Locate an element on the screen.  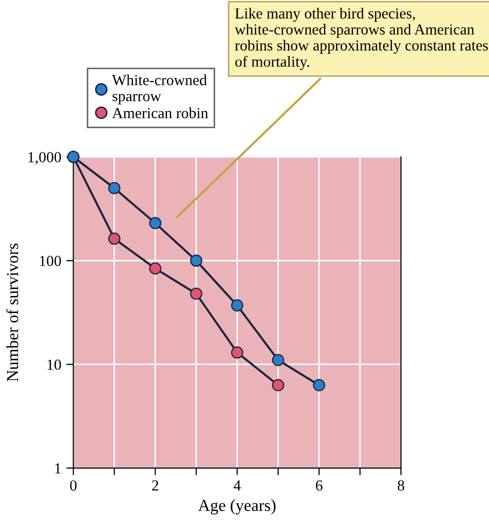
y-axis-title: Number of survivors is located at coordinates (12, 313).